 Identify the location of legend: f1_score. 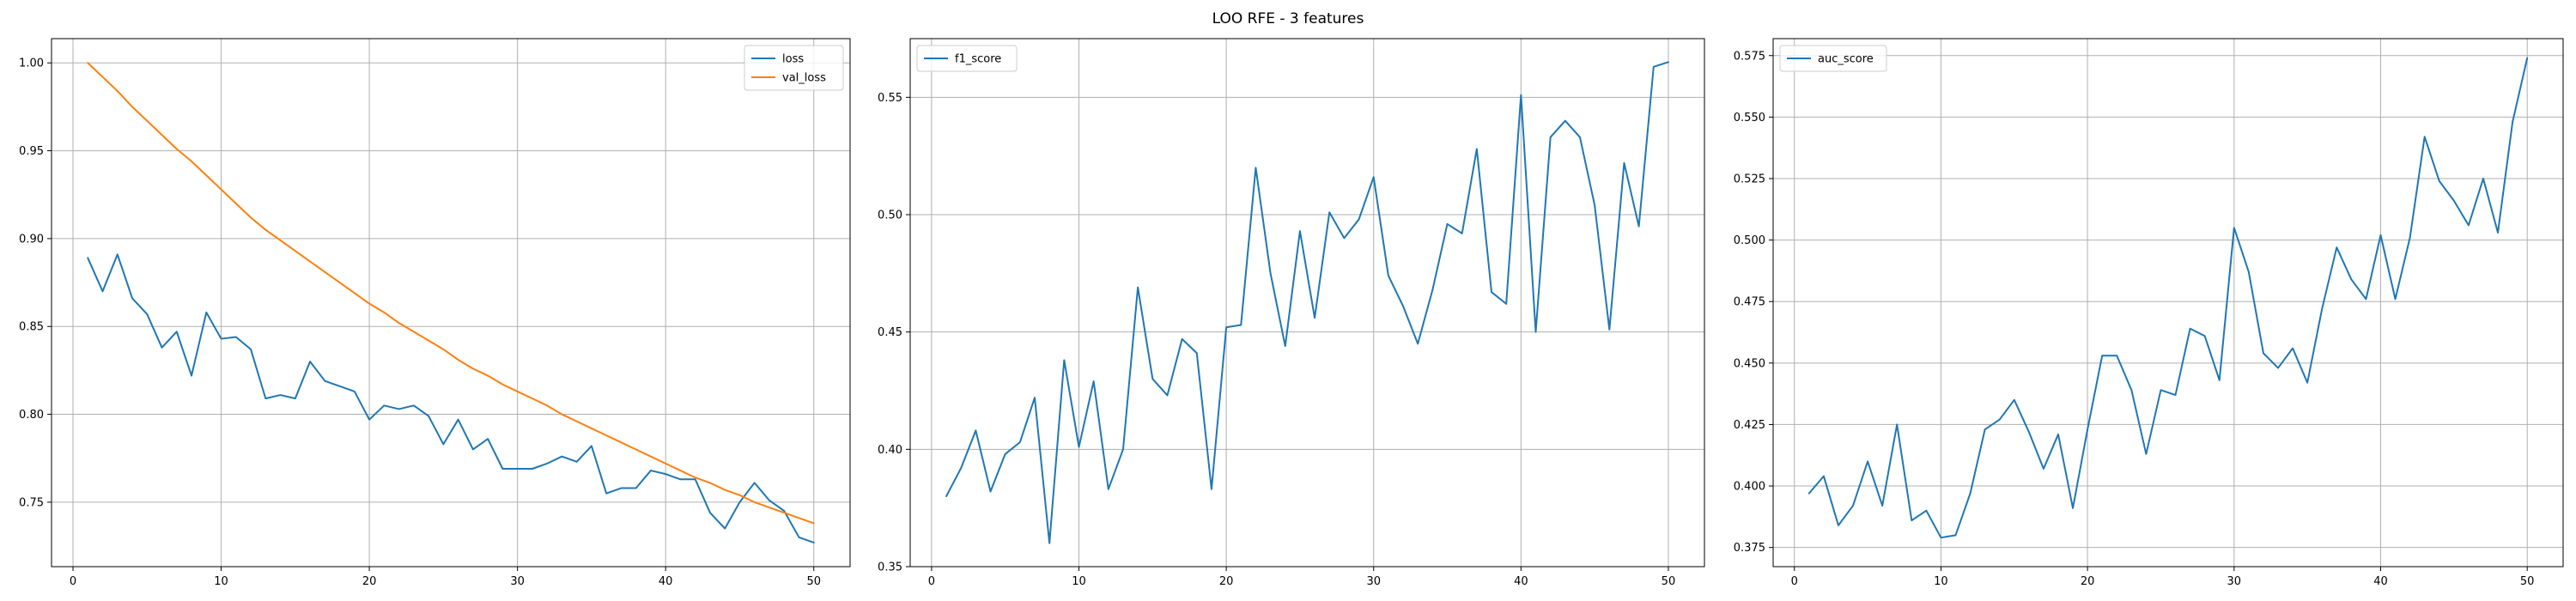
(967, 58).